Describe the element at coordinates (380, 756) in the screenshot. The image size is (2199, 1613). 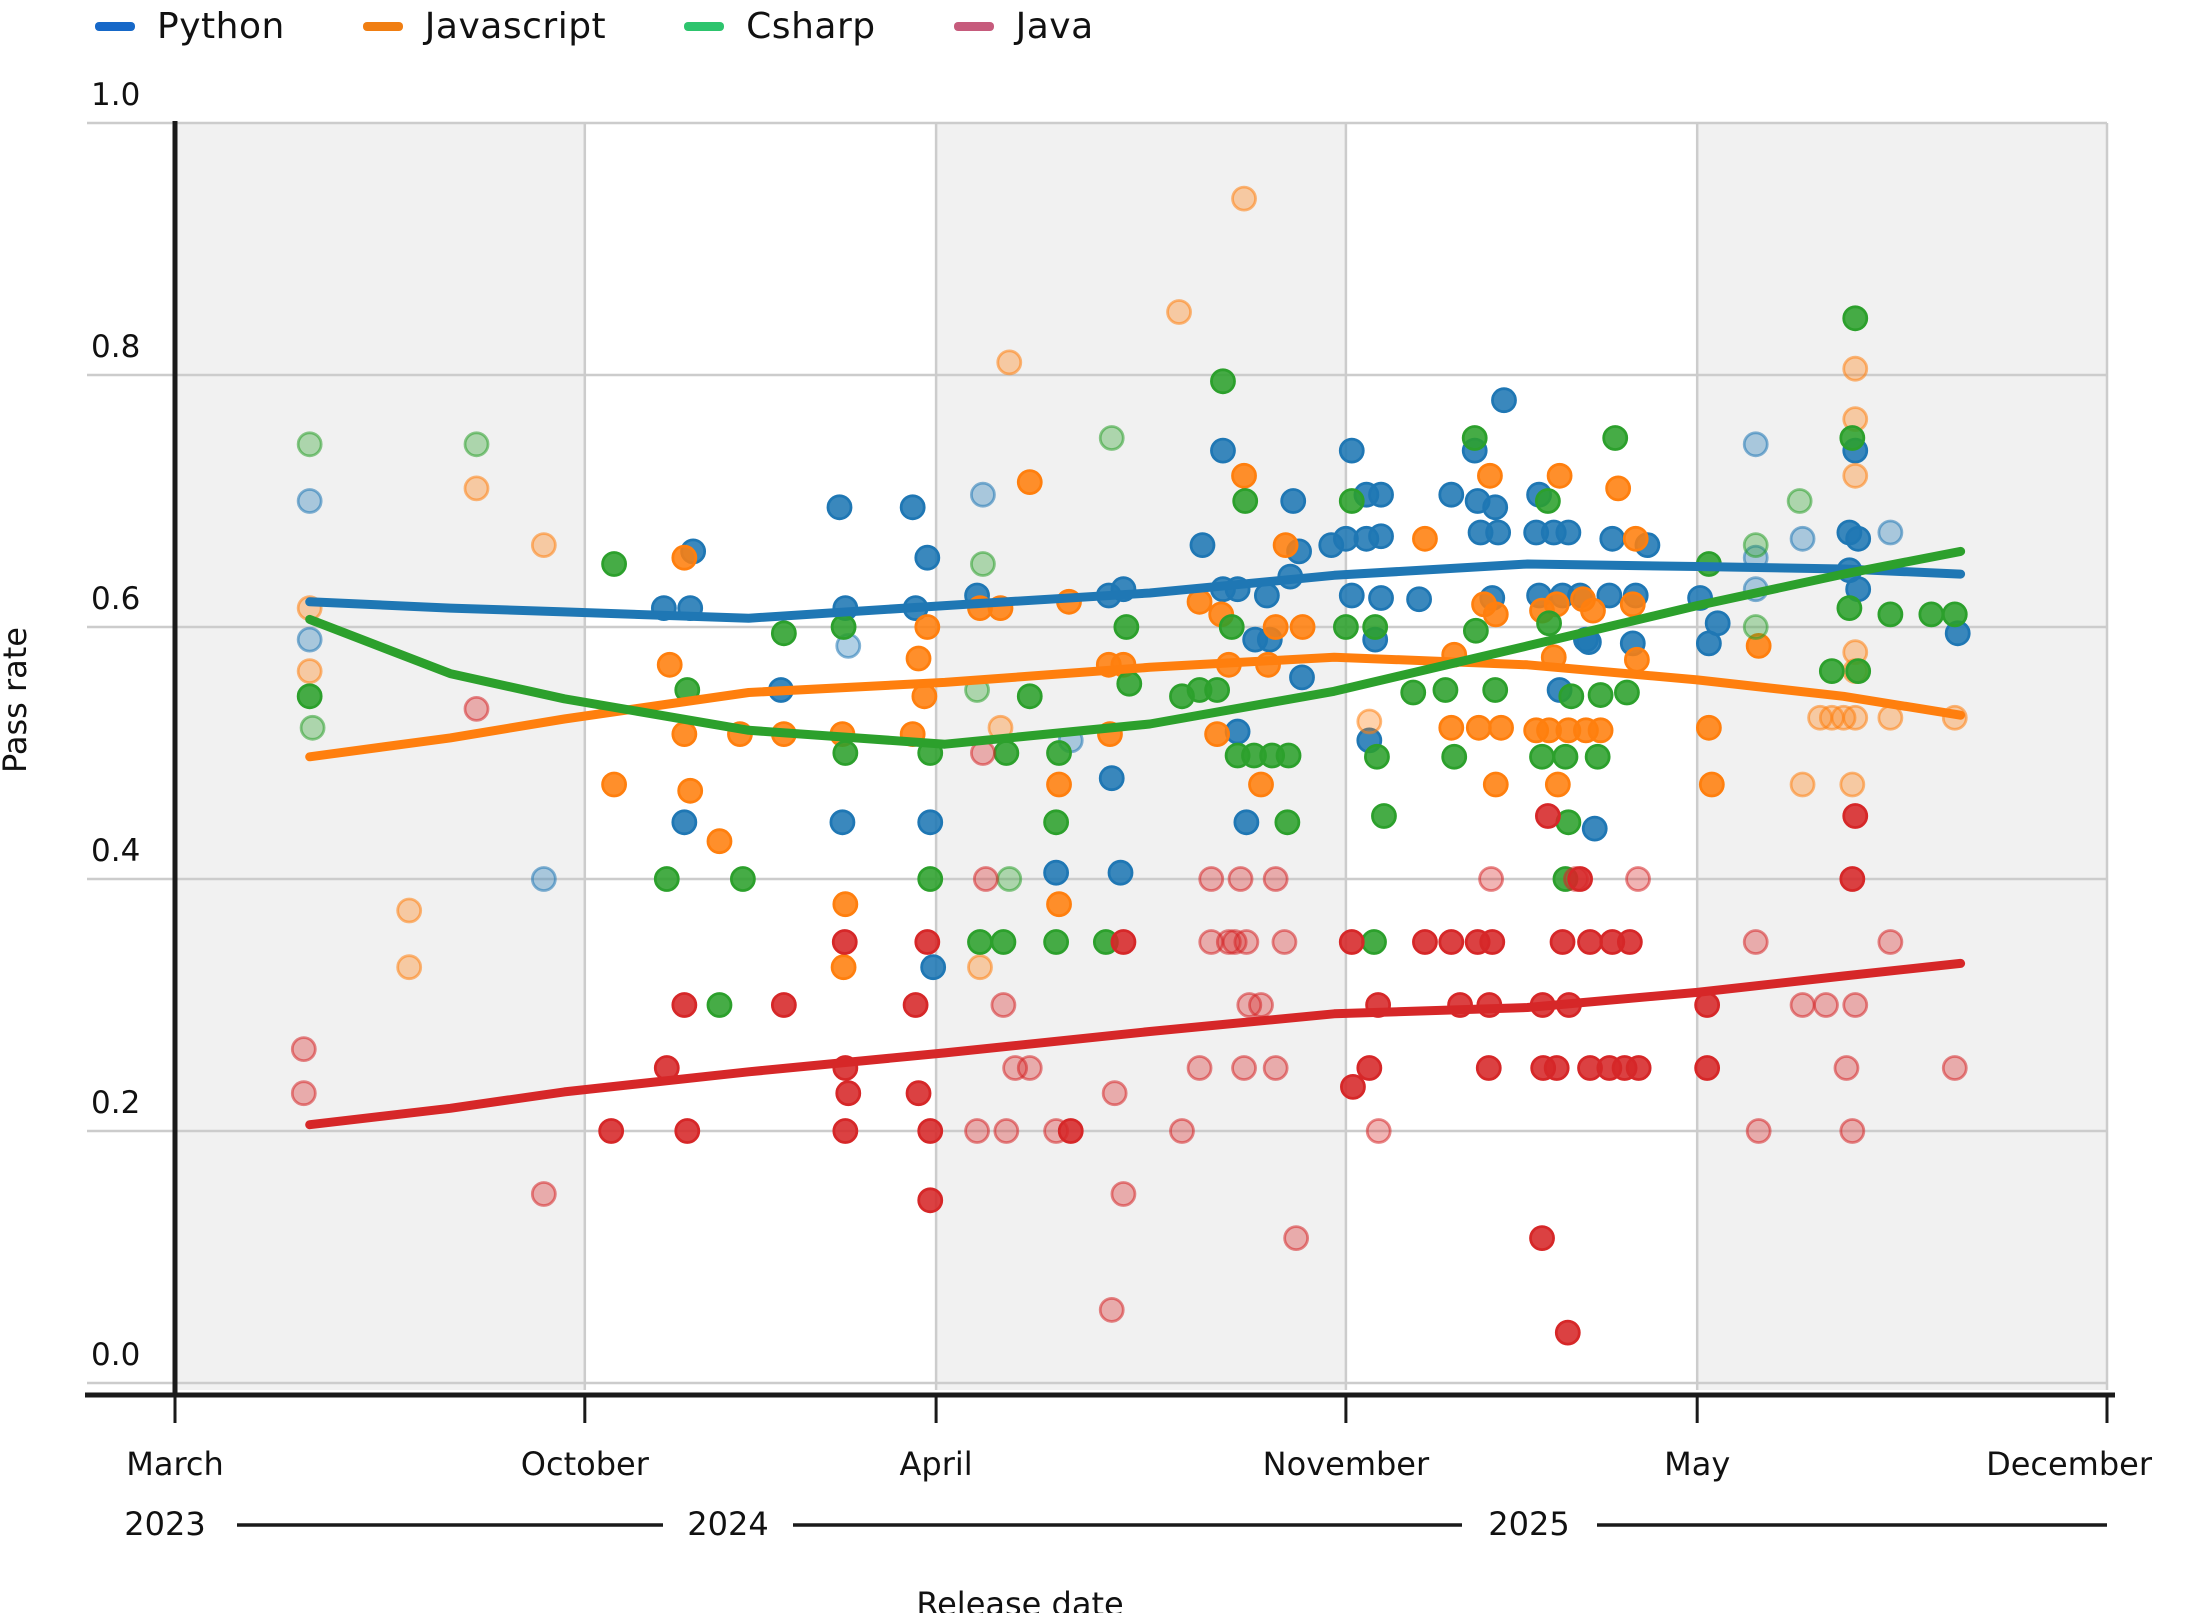
I see `background-band` at that location.